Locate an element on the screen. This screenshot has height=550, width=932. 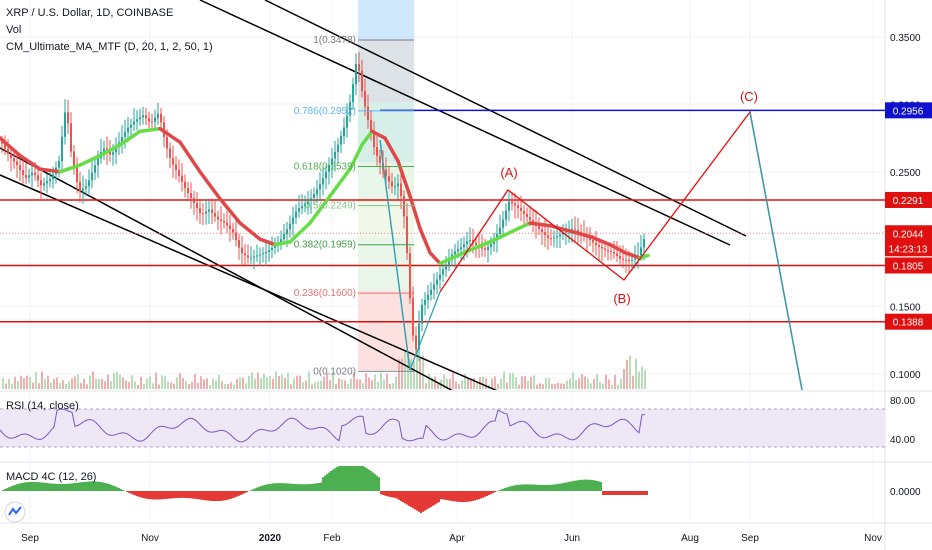
price-tag: 0.2044 is located at coordinates (908, 234).